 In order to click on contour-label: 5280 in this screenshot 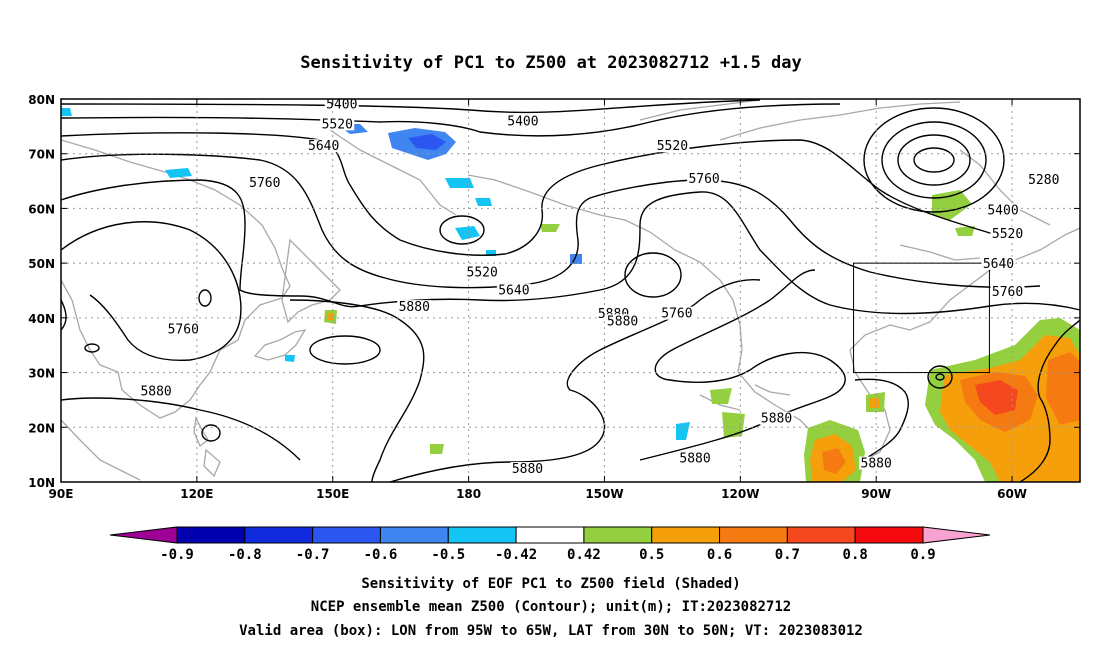, I will do `click(1043, 180)`.